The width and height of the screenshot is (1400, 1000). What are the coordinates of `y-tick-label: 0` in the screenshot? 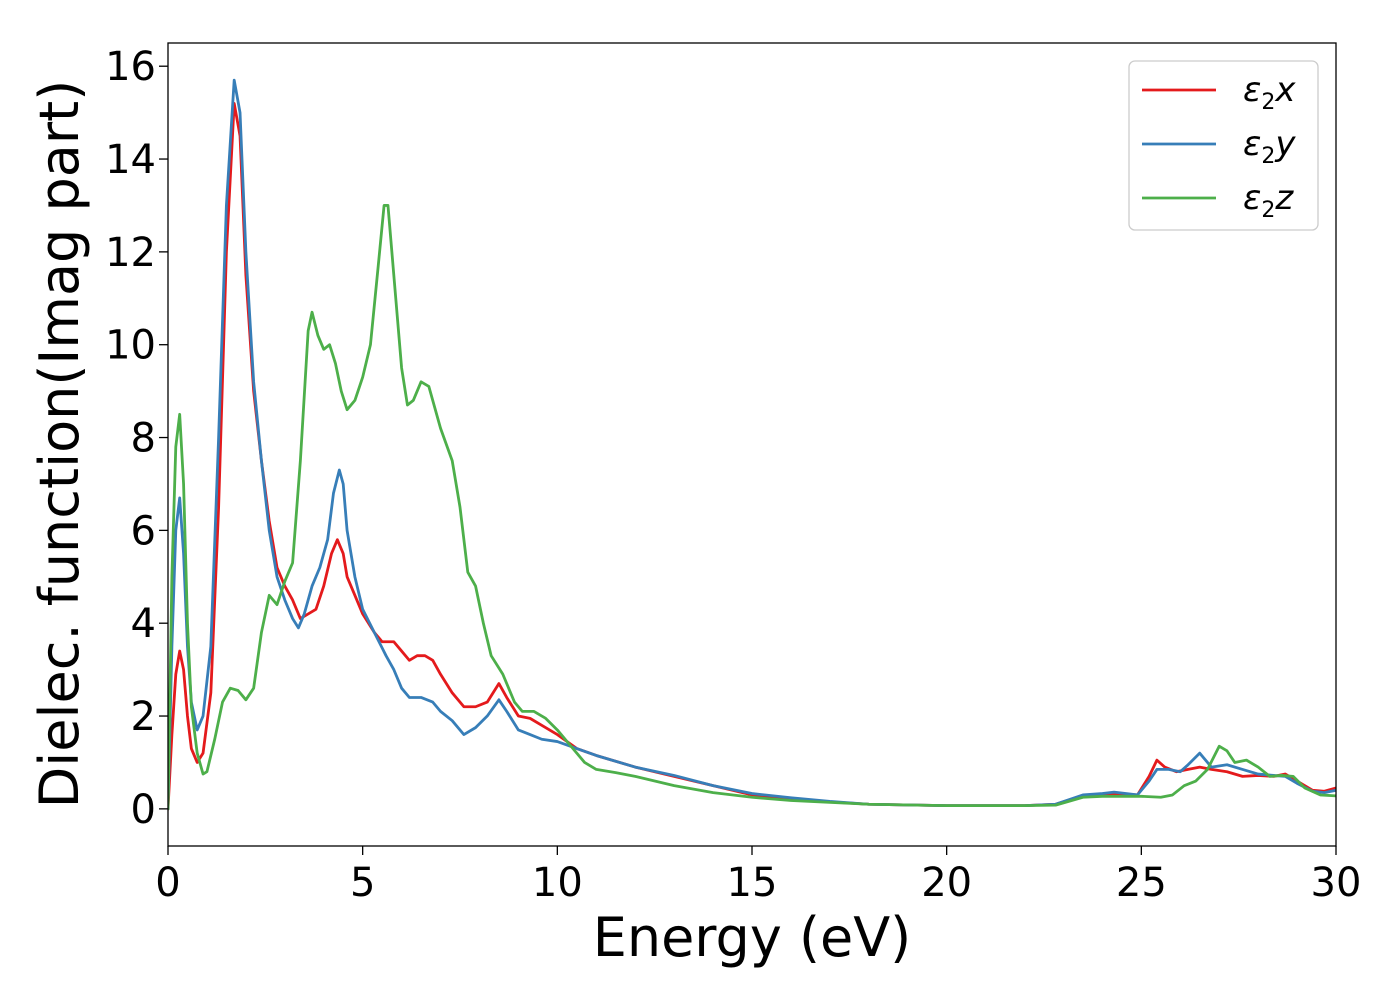 It's located at (143, 810).